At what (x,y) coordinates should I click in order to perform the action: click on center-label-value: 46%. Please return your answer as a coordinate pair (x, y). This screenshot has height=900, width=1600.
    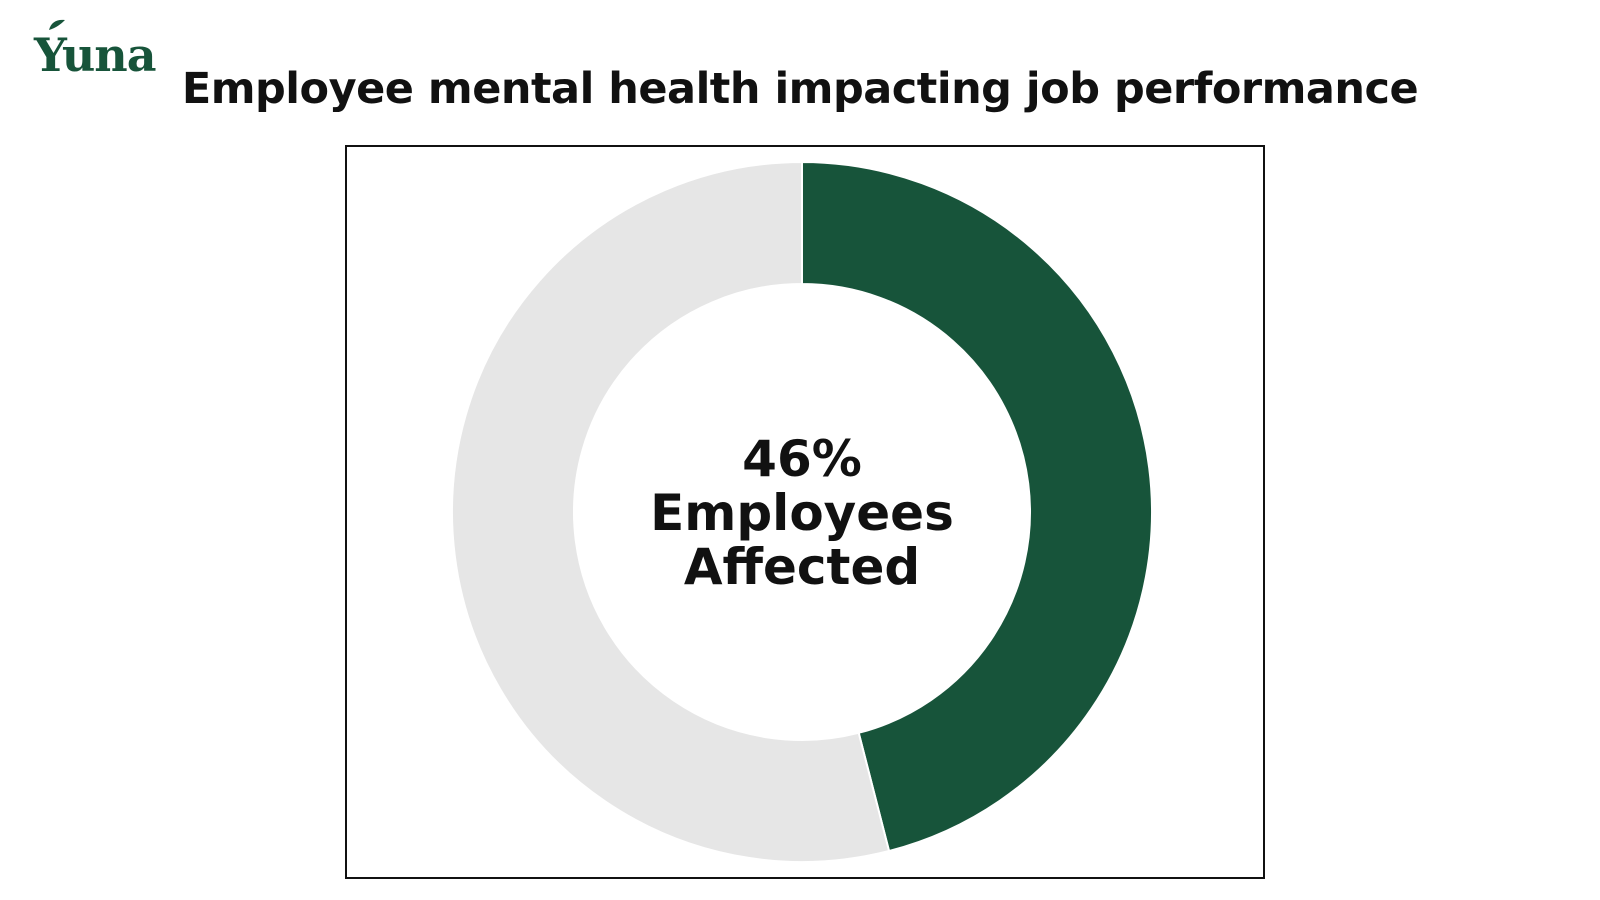
    Looking at the image, I should click on (802, 459).